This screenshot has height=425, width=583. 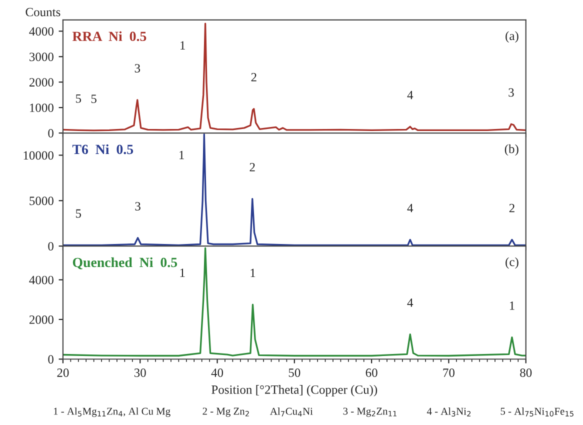 What do you see at coordinates (42, 201) in the screenshot?
I see `y-tick-label: 5000` at bounding box center [42, 201].